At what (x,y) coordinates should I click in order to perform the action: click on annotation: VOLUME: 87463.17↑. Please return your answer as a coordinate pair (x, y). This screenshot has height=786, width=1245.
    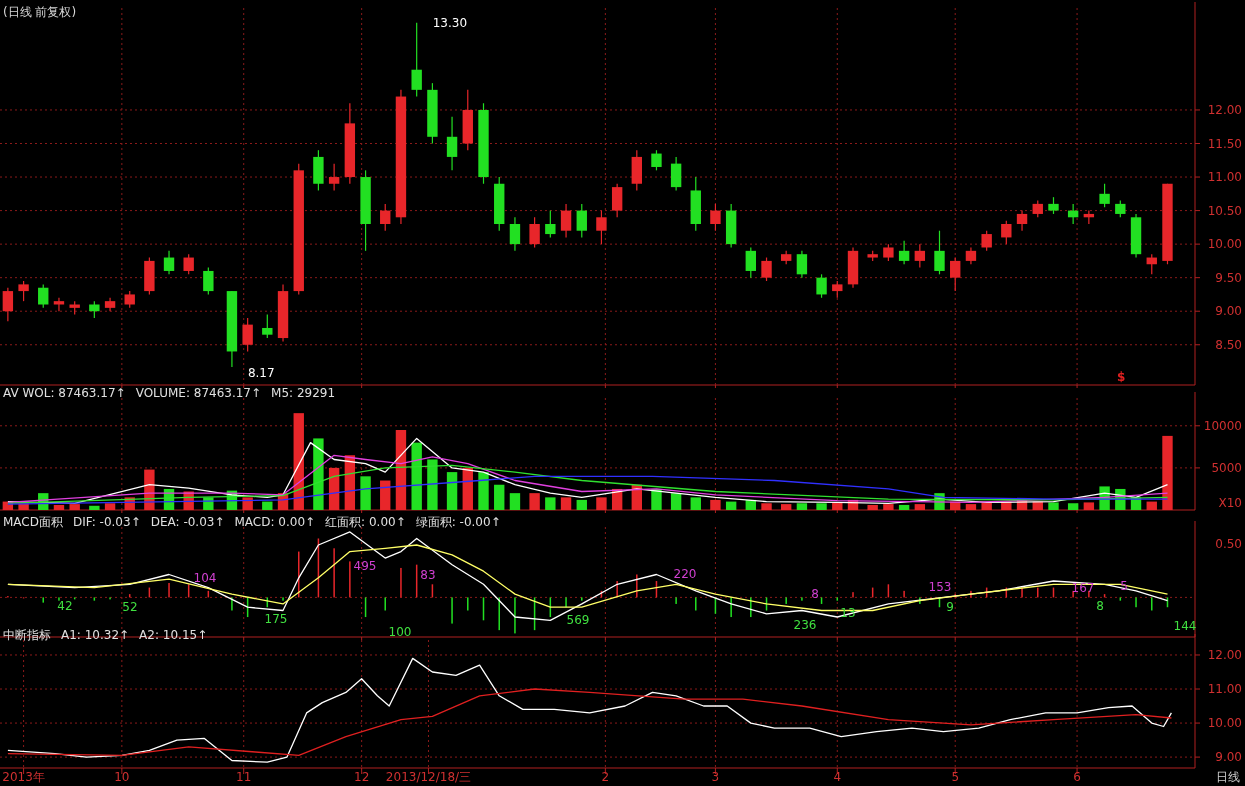
    Looking at the image, I should click on (198, 393).